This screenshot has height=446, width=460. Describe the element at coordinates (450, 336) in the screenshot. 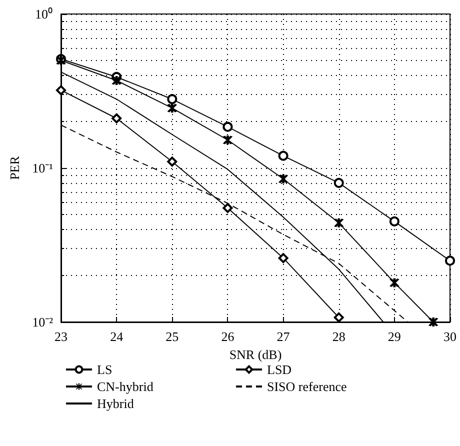

I see `x-tick-label: 30` at that location.